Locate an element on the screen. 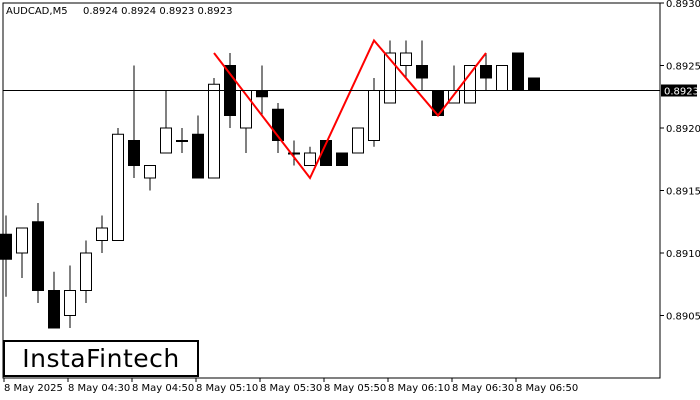 The image size is (700, 400). x-tick-label: 8 May 06:50 is located at coordinates (547, 388).